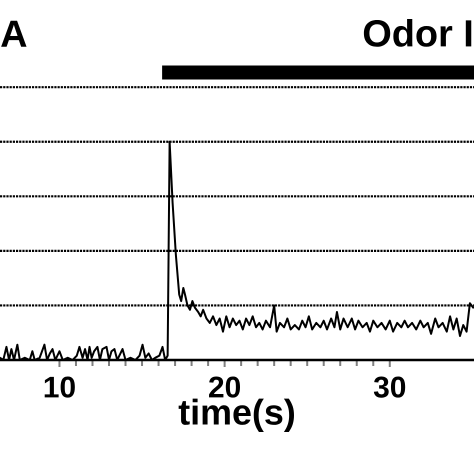  I want to click on x-tick-label: 30, so click(390, 387).